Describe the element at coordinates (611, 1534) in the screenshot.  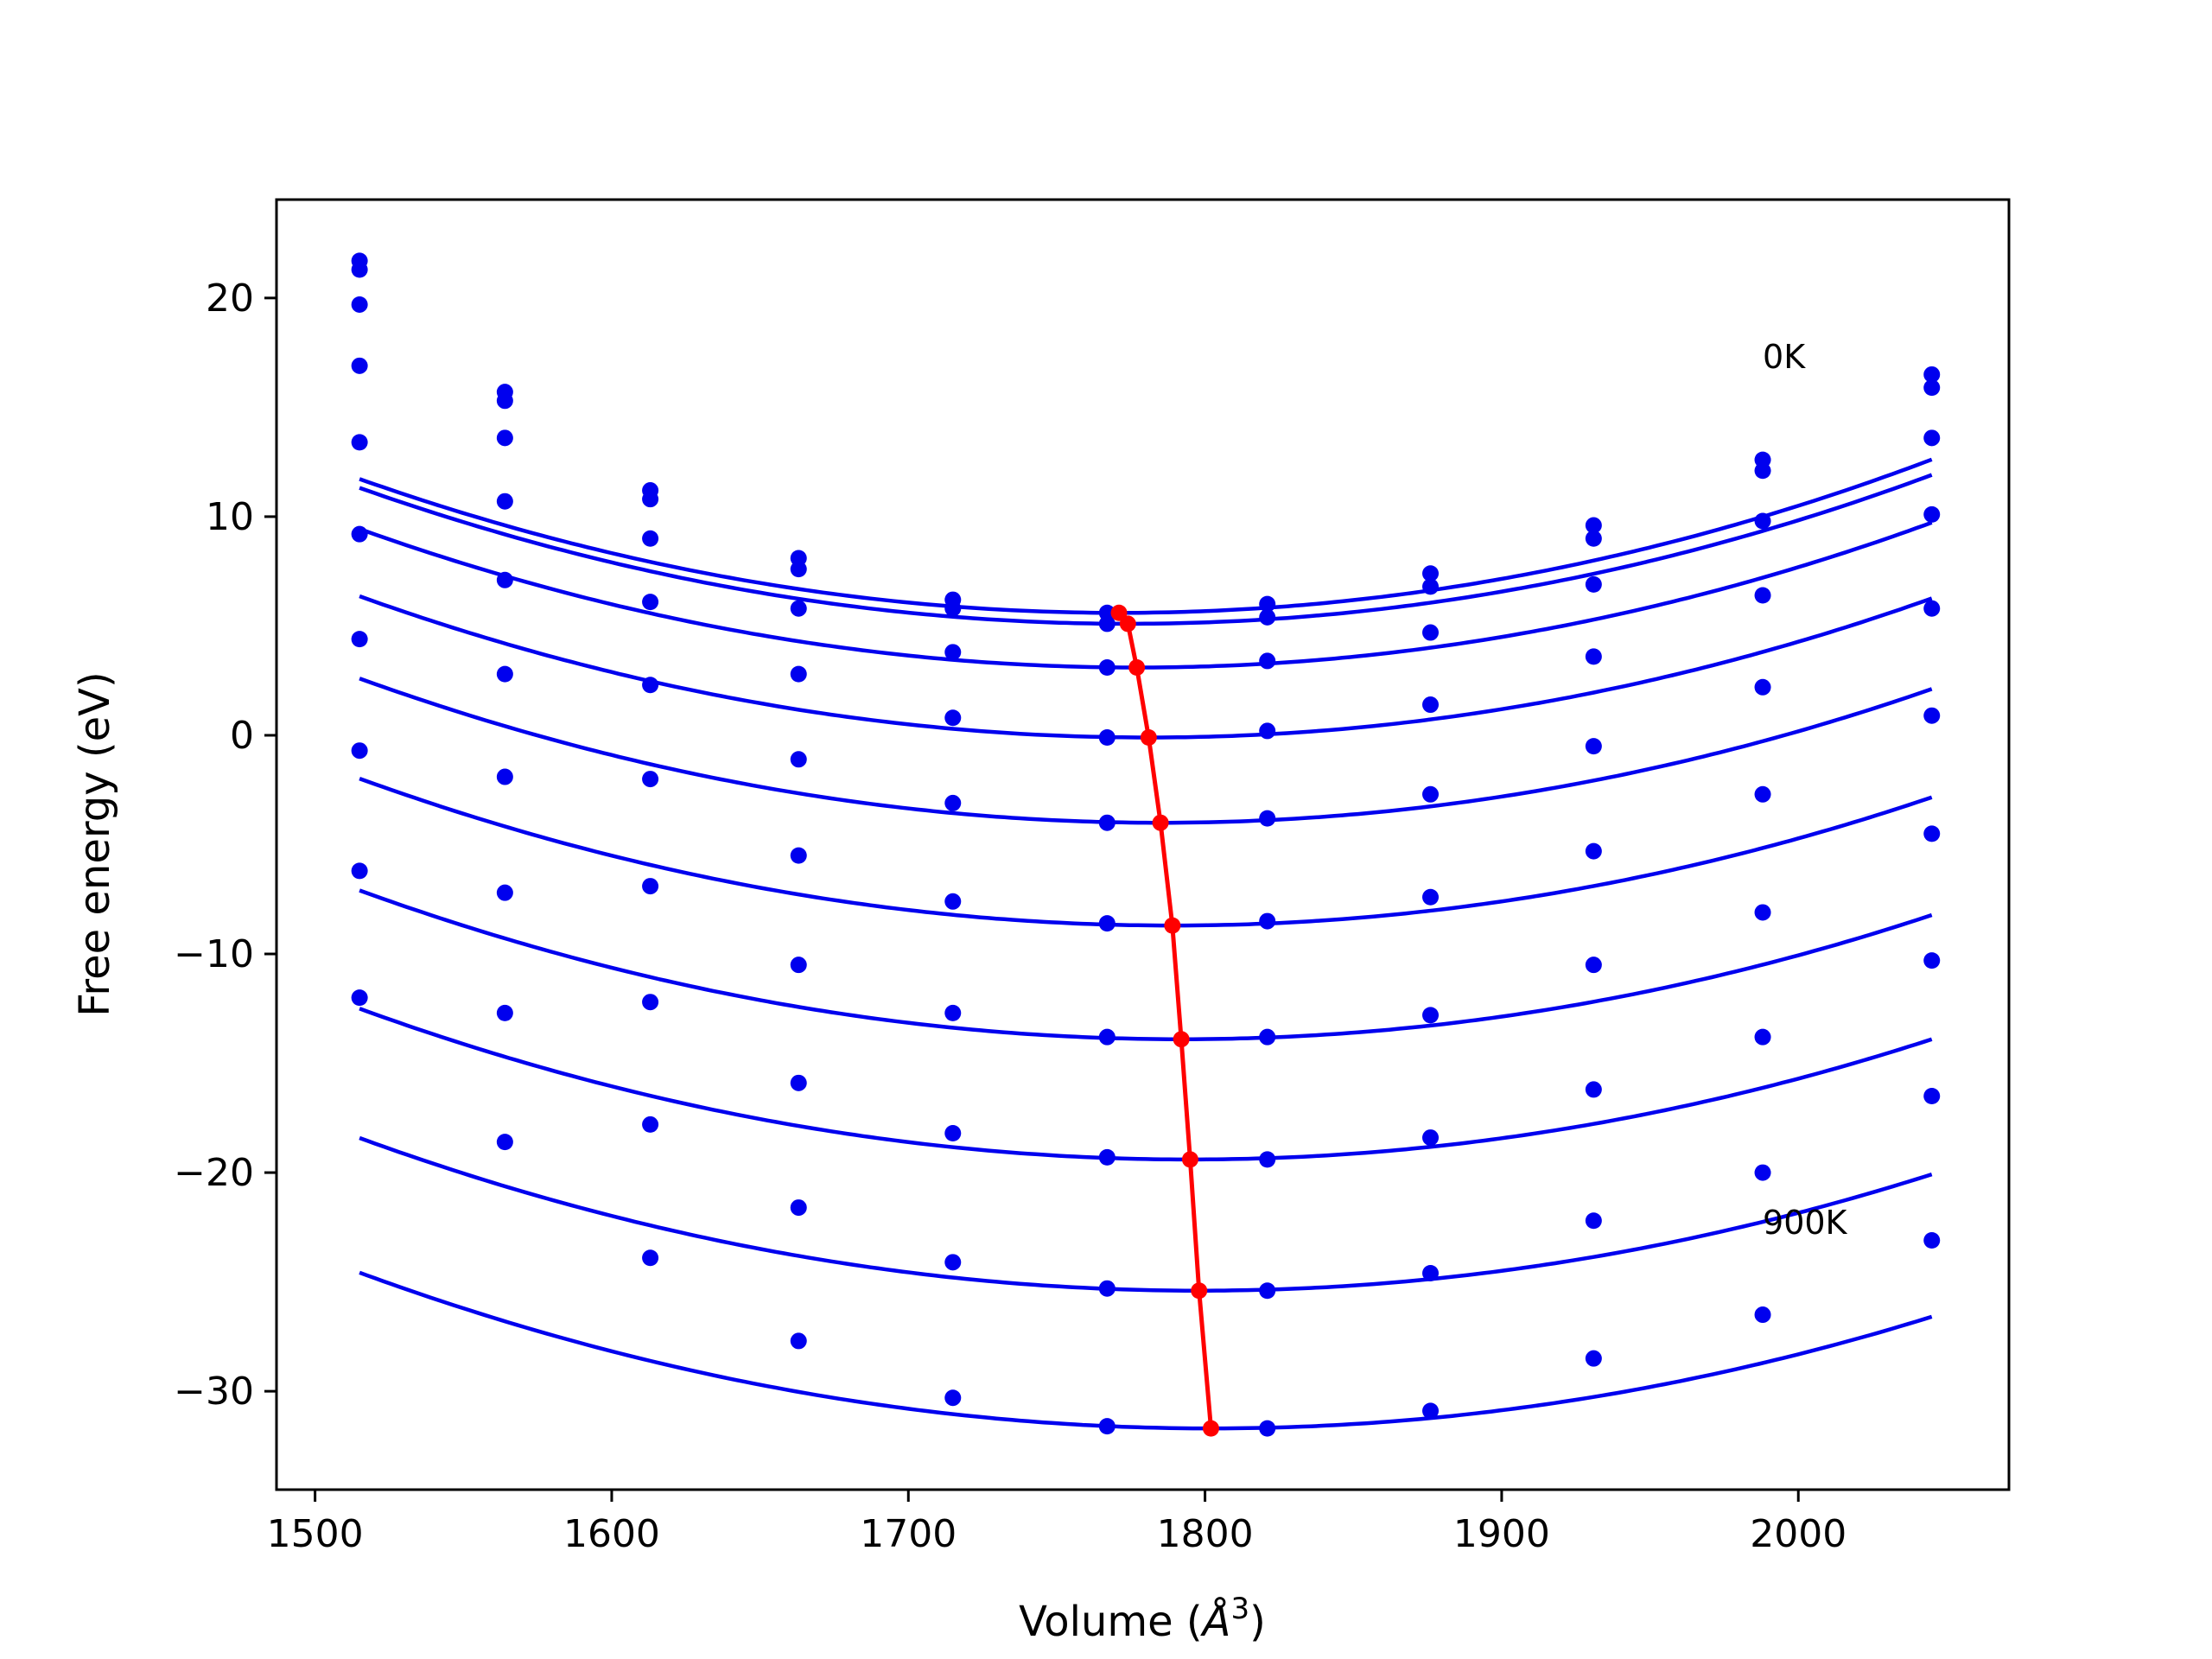
I see `x-tick-label: 1600` at that location.